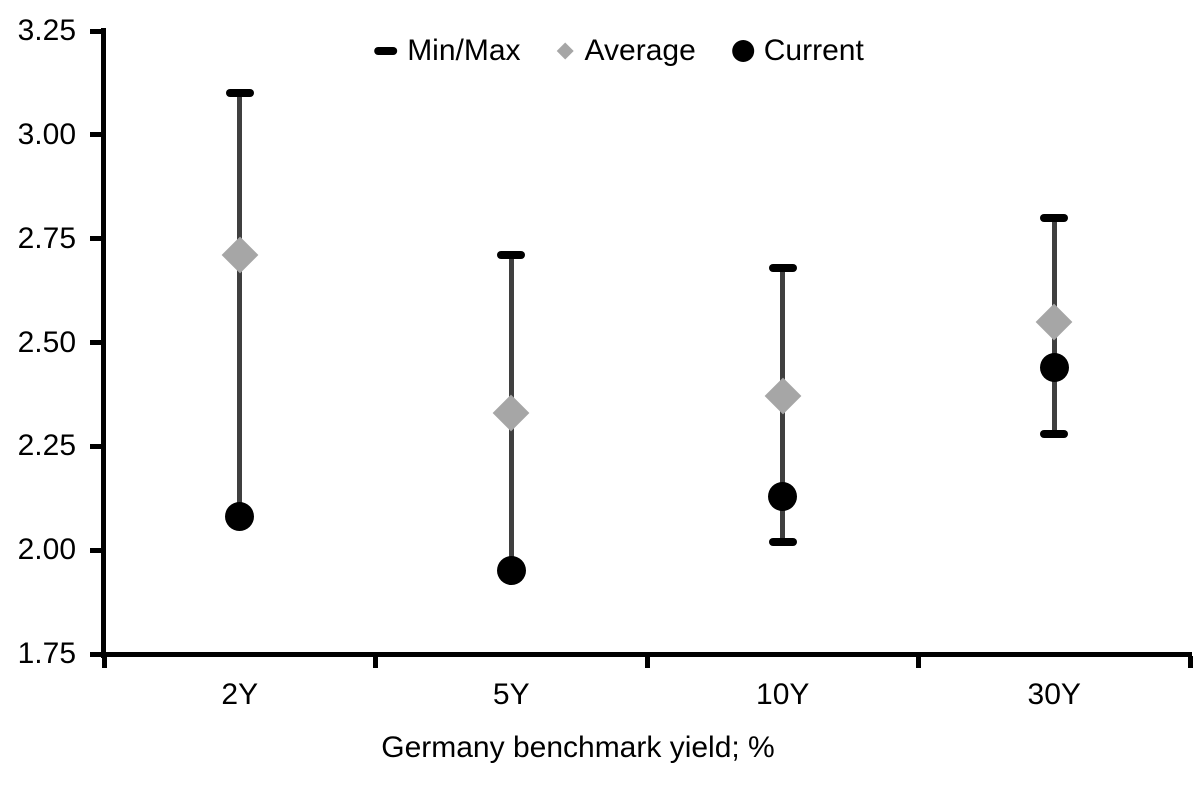 This screenshot has height=788, width=1200. I want to click on max-cap-2Y, so click(239, 93).